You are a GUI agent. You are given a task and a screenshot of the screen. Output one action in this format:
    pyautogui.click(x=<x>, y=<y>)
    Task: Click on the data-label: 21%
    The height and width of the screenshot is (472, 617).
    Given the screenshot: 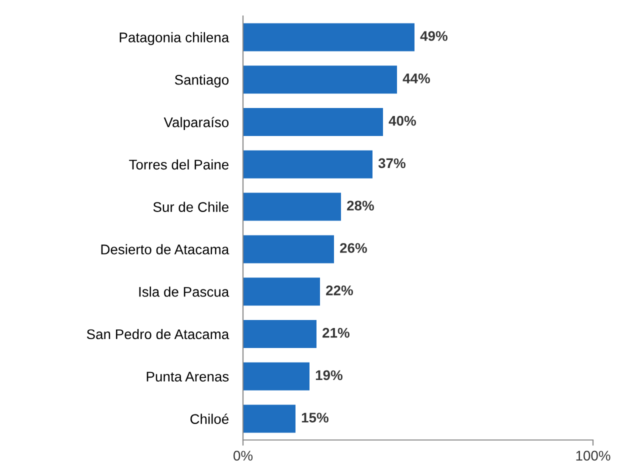 What is the action you would take?
    pyautogui.click(x=336, y=333)
    